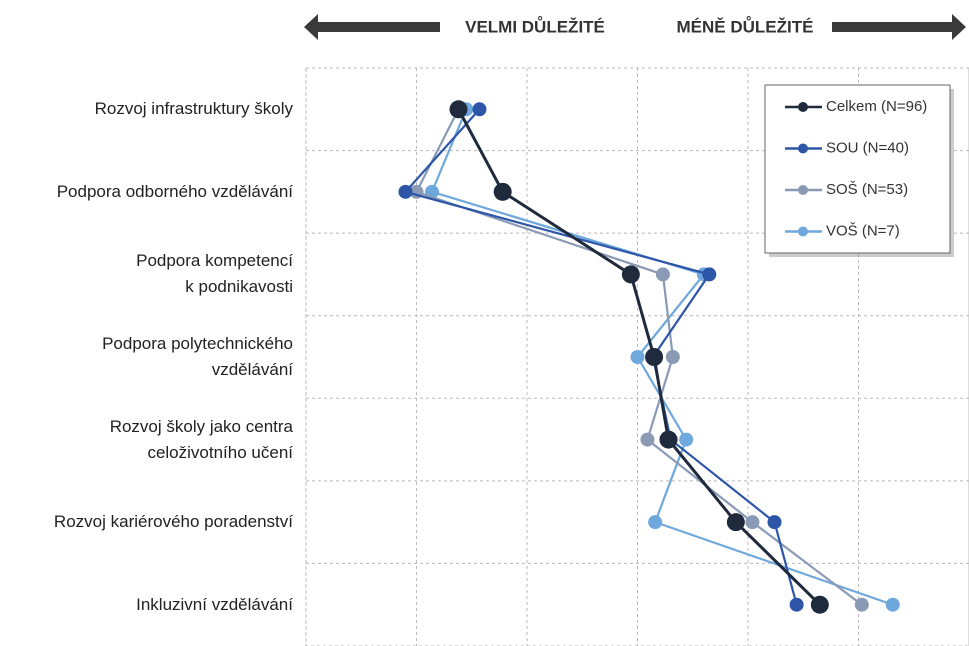 Image resolution: width=969 pixels, height=646 pixels. What do you see at coordinates (863, 230) in the screenshot?
I see `legend-label: VOŠ (N=7)` at bounding box center [863, 230].